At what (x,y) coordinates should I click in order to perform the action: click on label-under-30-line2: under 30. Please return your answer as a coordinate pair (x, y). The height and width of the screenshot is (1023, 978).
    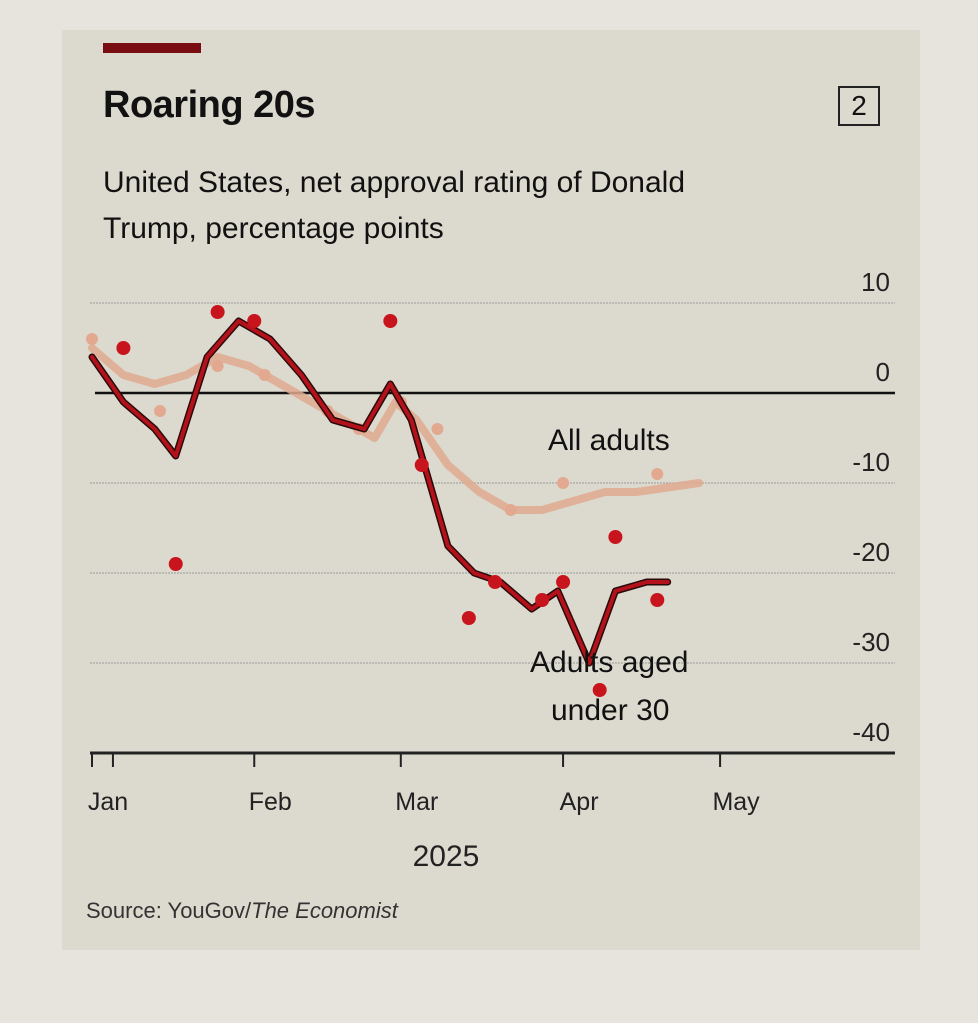
    Looking at the image, I should click on (610, 710).